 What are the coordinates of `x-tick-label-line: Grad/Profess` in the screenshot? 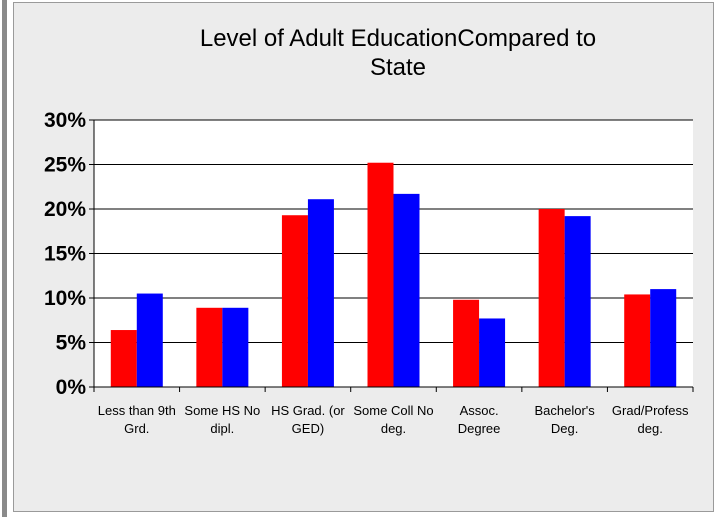 It's located at (650, 410).